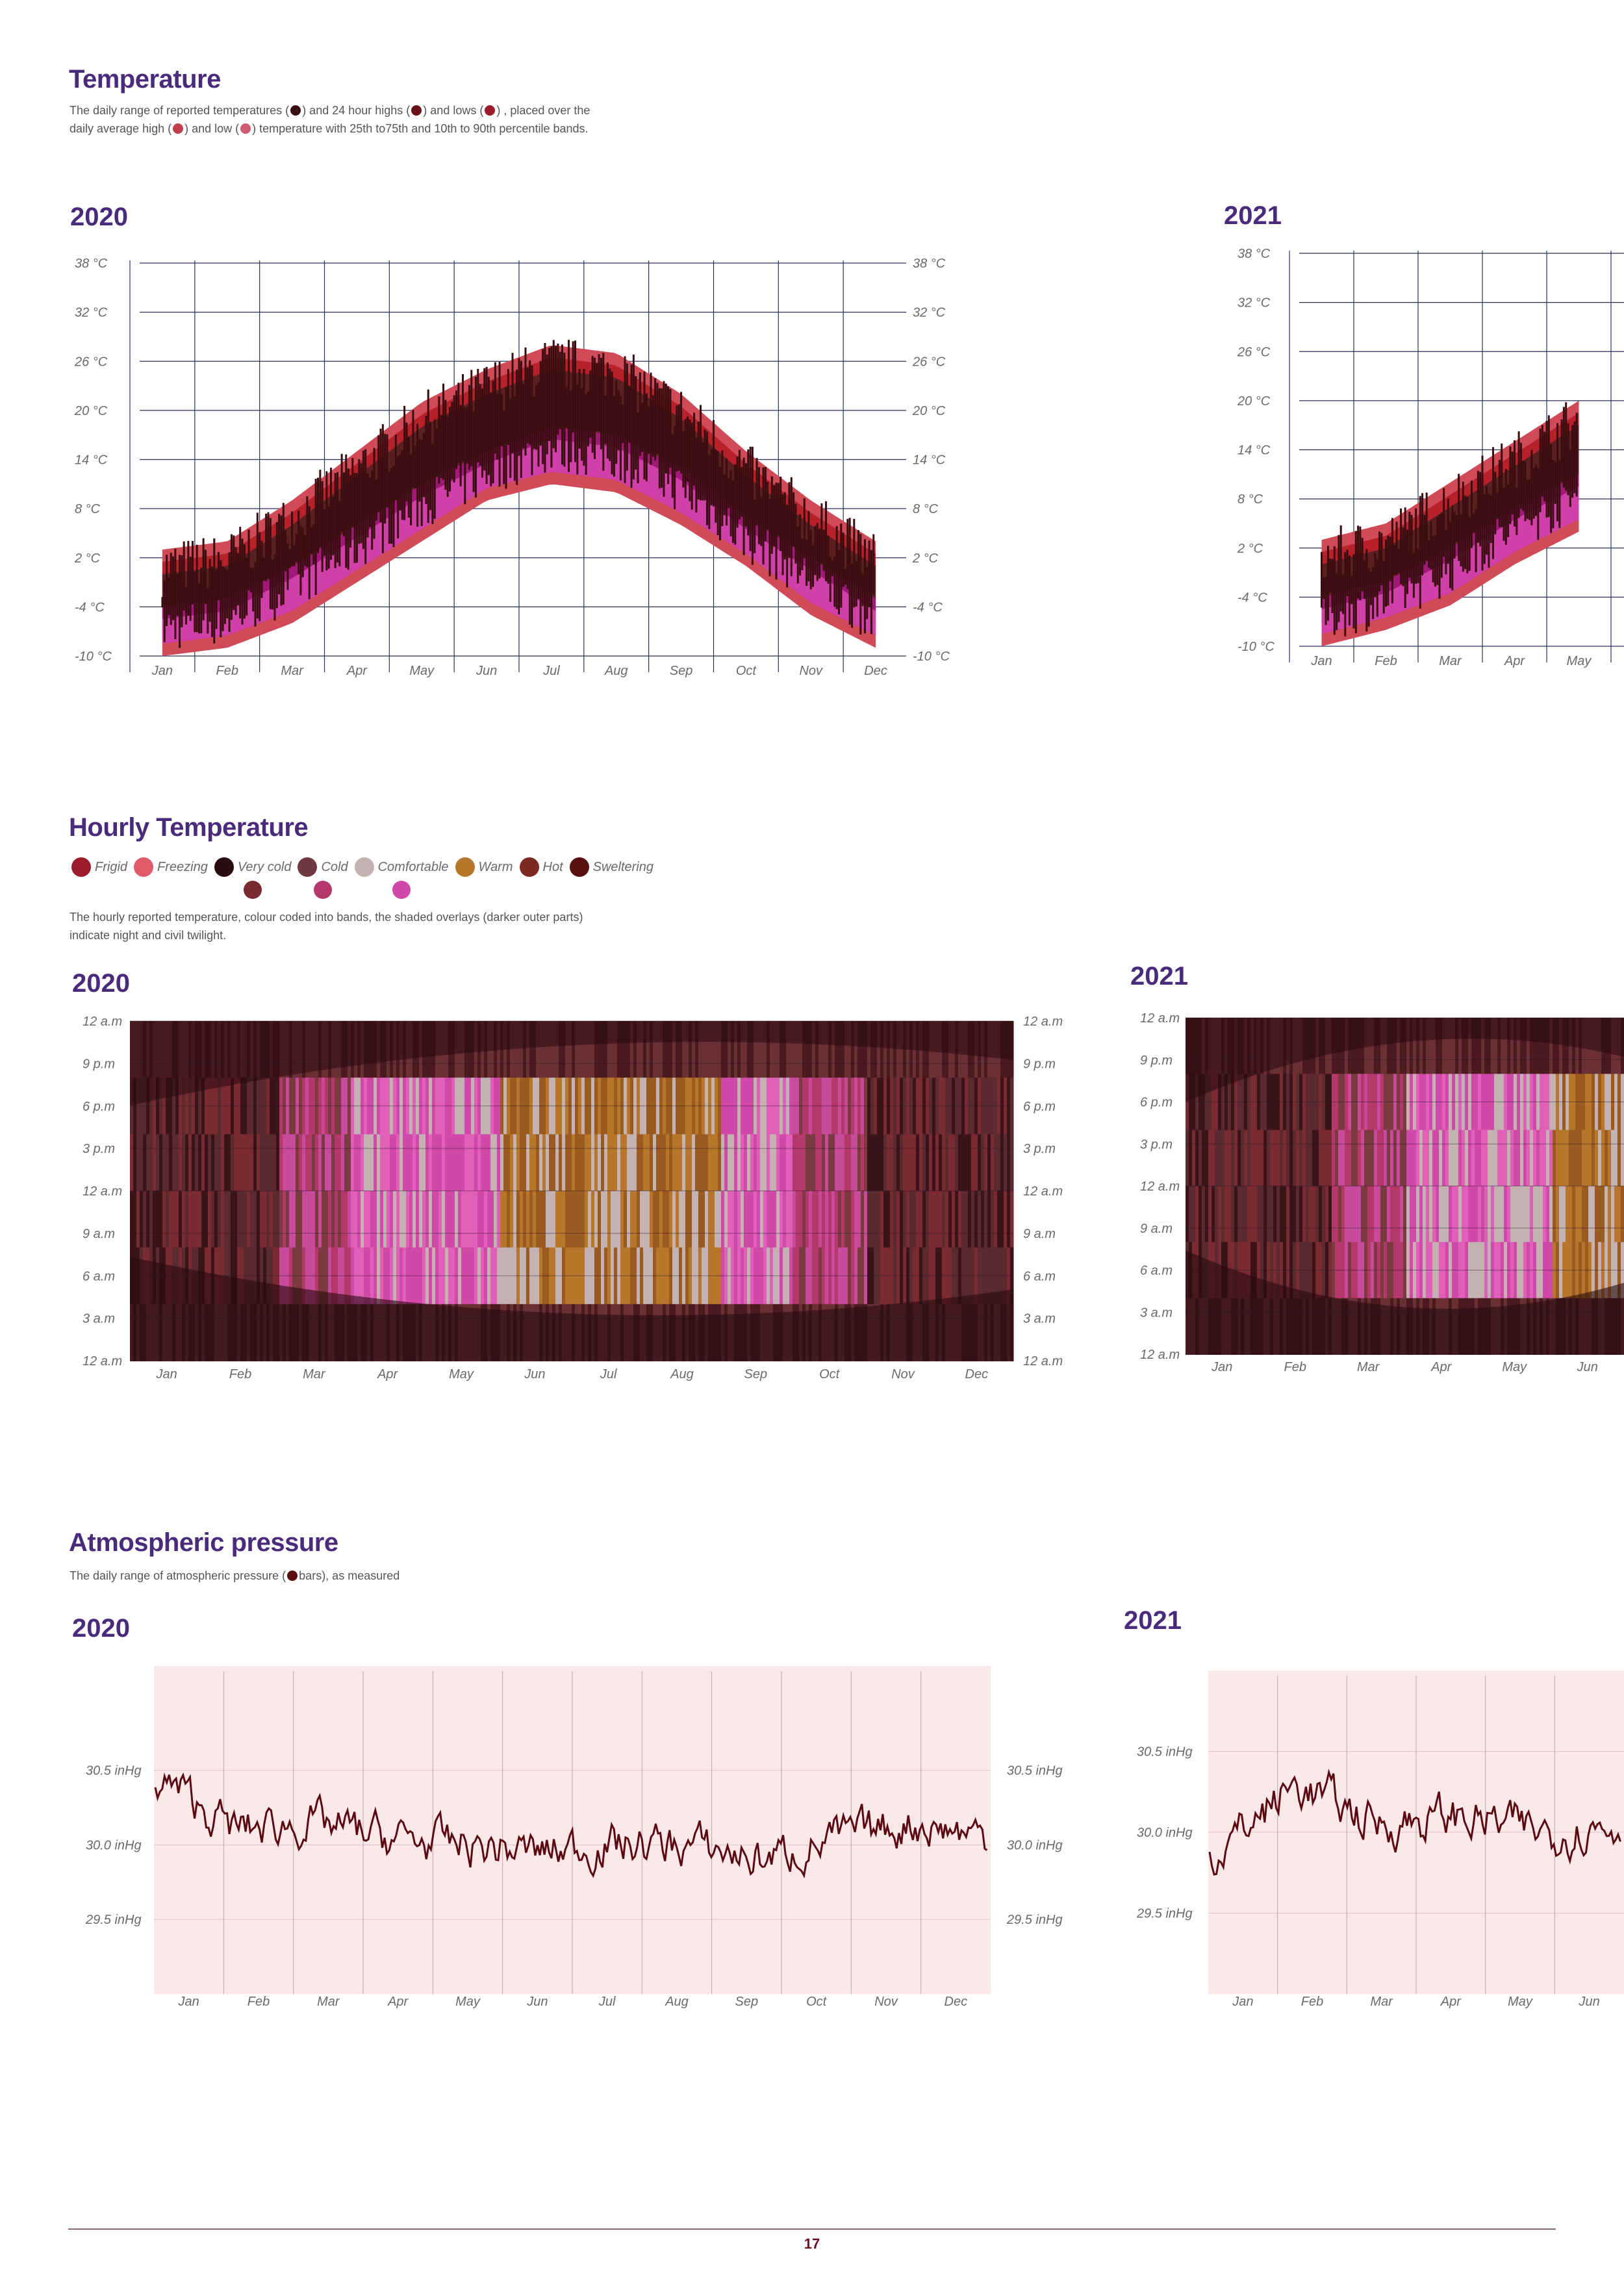 The height and width of the screenshot is (2296, 1624). What do you see at coordinates (81, 867) in the screenshot?
I see `legend-swatch-icon` at bounding box center [81, 867].